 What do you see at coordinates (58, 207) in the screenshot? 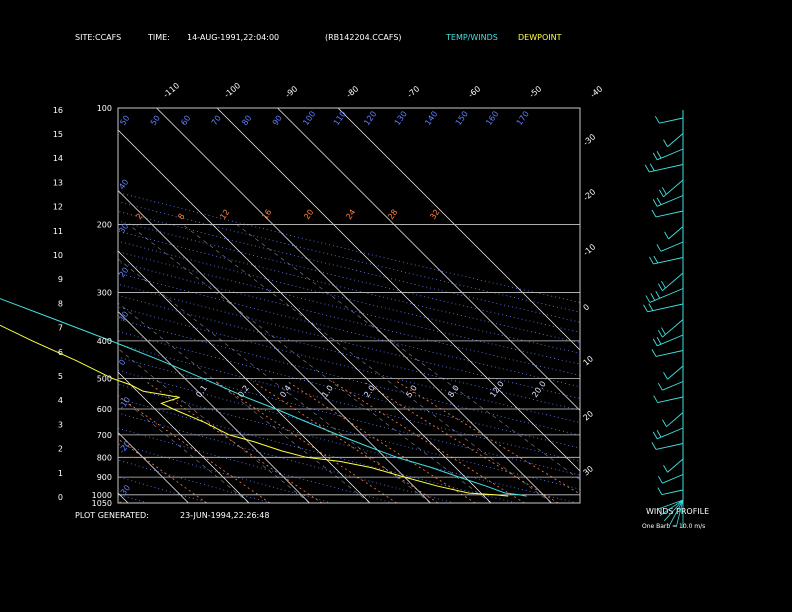
I see `height-km-label: 12` at bounding box center [58, 207].